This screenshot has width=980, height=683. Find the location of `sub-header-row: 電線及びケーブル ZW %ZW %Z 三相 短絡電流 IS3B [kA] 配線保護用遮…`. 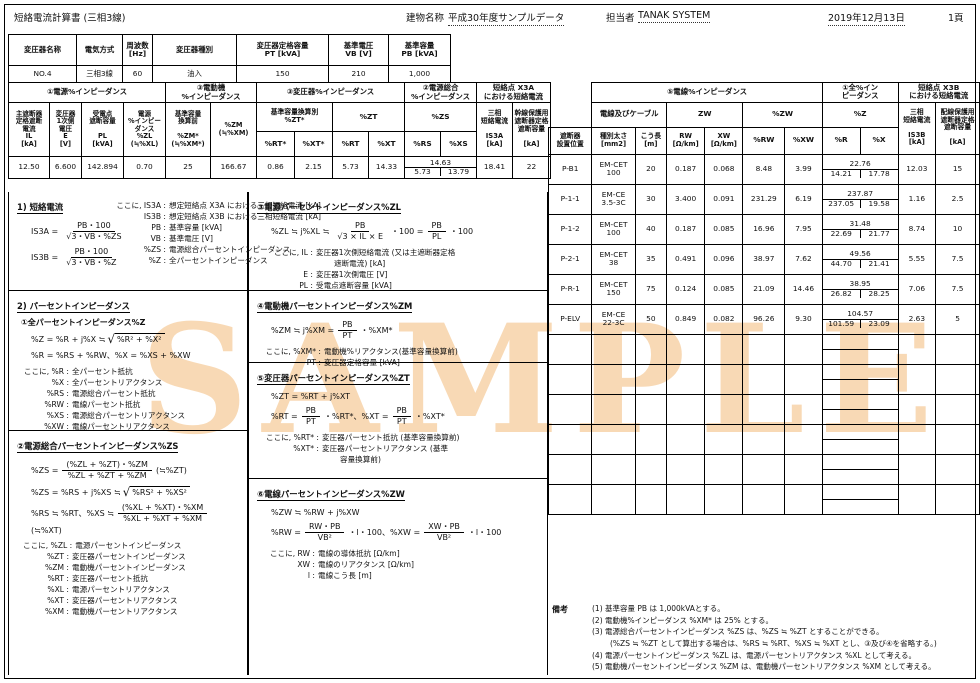

sub-header-row: 電線及びケーブル ZW %ZW %Z 三相 短絡電流 IS3B [kA] 配線保護用遮… is located at coordinates (764, 128).